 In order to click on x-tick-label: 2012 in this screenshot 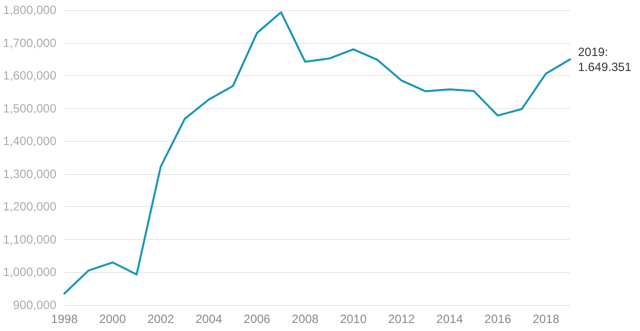, I will do `click(402, 319)`.